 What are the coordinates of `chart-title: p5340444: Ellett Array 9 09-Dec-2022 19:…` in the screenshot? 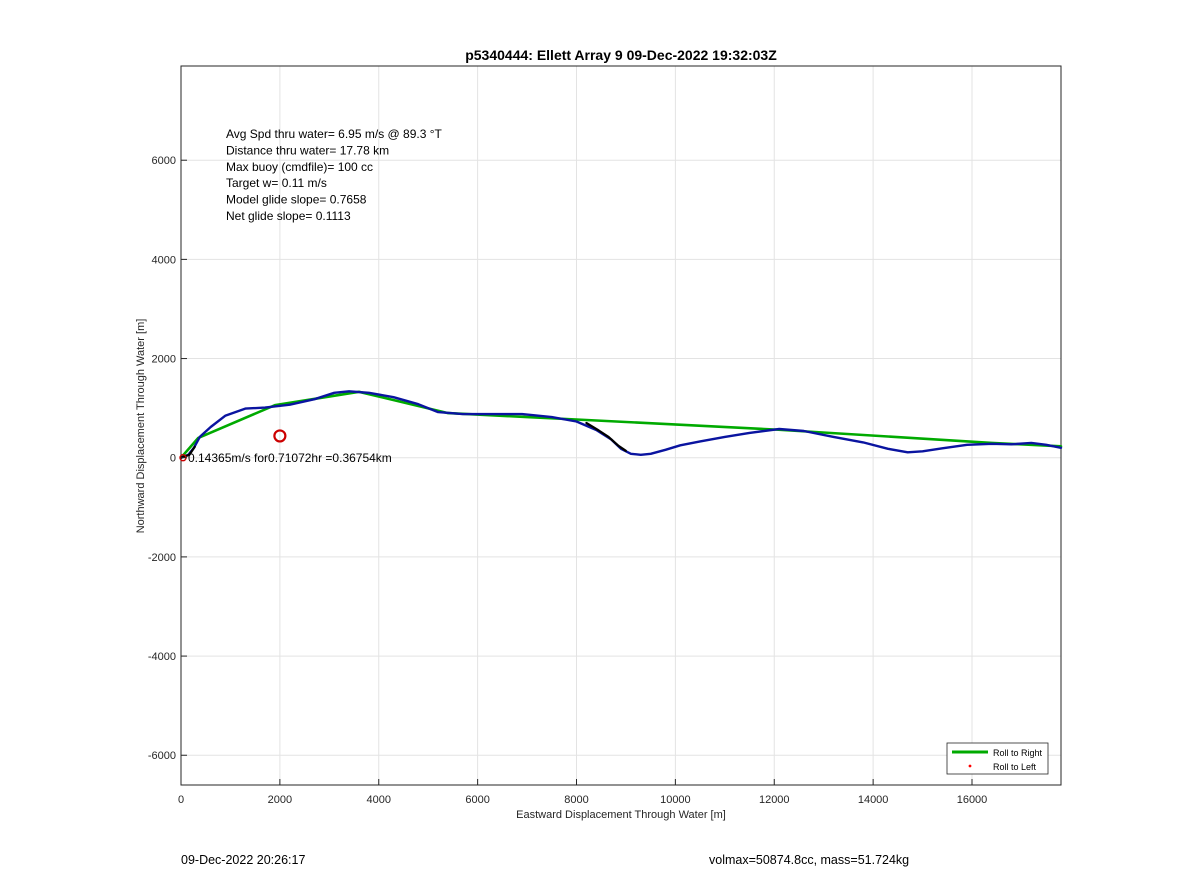 It's located at (621, 55).